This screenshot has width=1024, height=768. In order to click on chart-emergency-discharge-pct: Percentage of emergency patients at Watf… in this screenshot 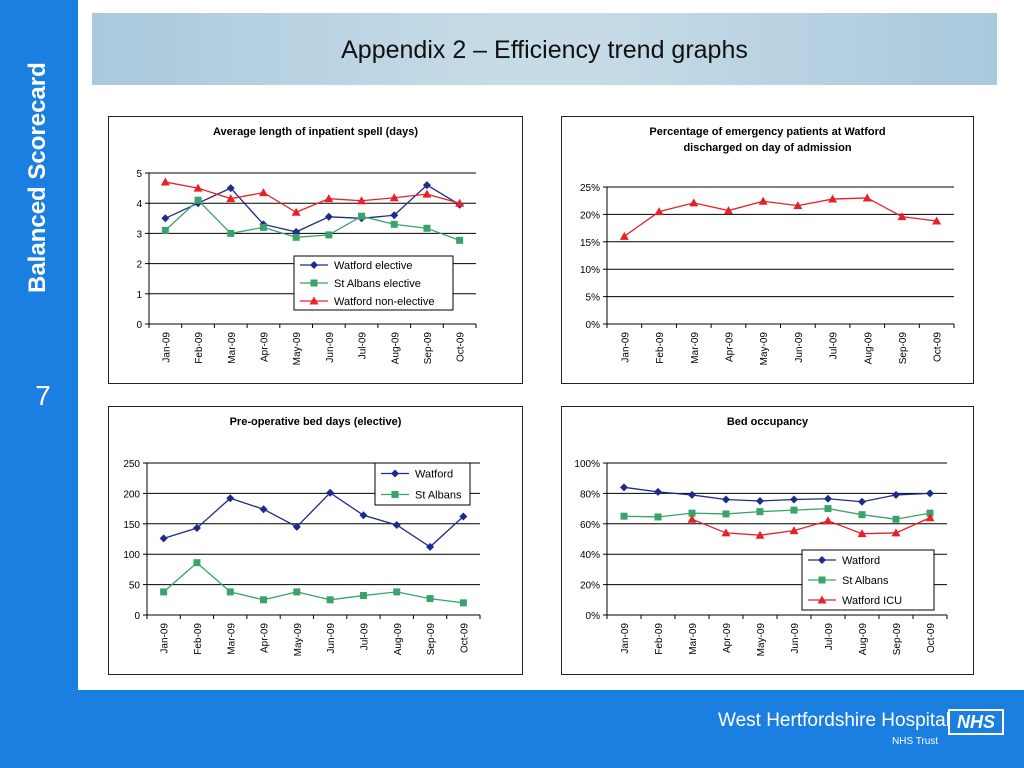, I will do `click(767, 250)`.